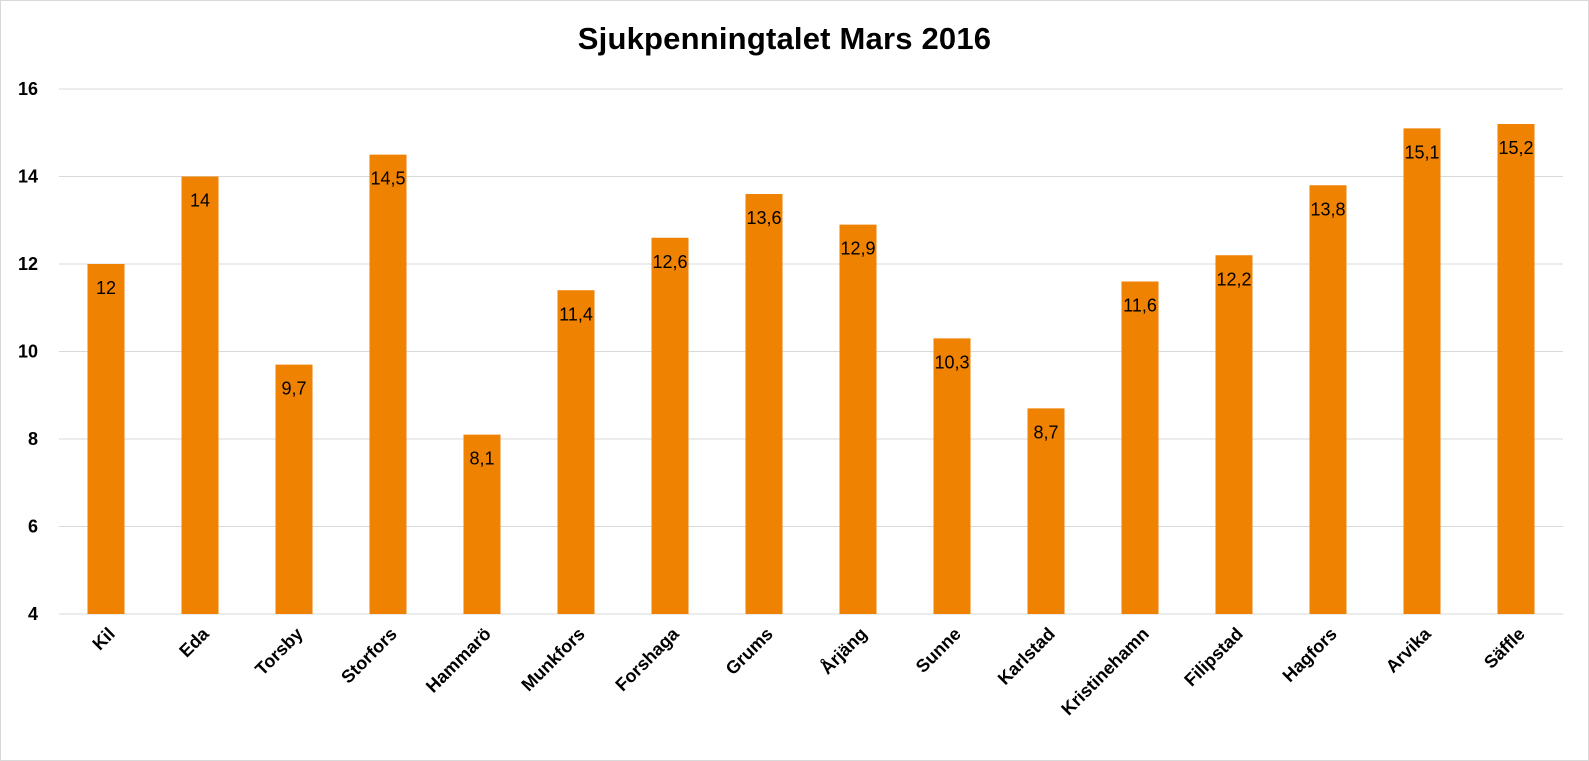 This screenshot has height=761, width=1589. What do you see at coordinates (1327, 209) in the screenshot?
I see `data-label: 13,8` at bounding box center [1327, 209].